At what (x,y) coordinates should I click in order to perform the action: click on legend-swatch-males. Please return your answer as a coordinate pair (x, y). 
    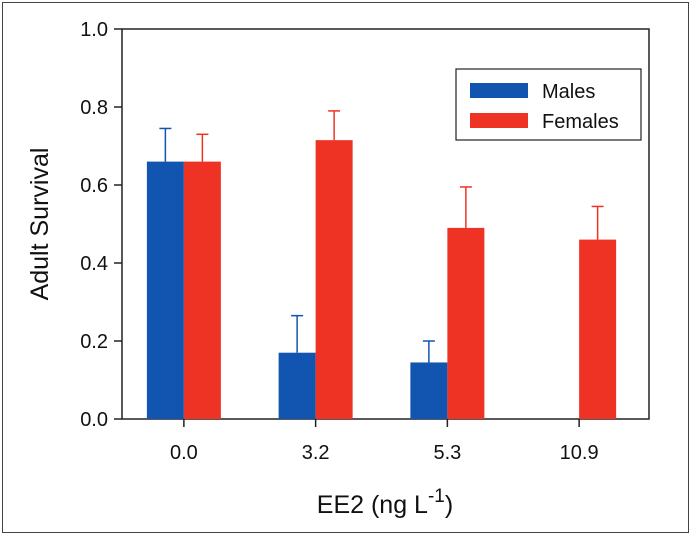
    Looking at the image, I should click on (499, 90).